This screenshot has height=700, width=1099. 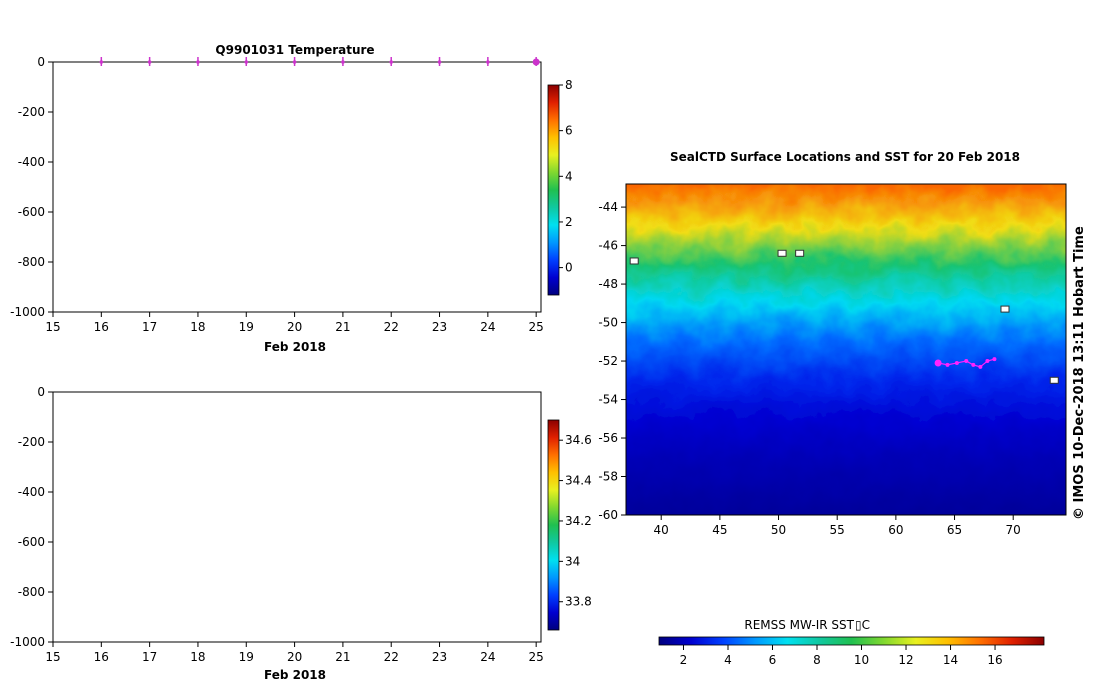 I want to click on colorbar-tick-label: 33.8, so click(x=578, y=602).